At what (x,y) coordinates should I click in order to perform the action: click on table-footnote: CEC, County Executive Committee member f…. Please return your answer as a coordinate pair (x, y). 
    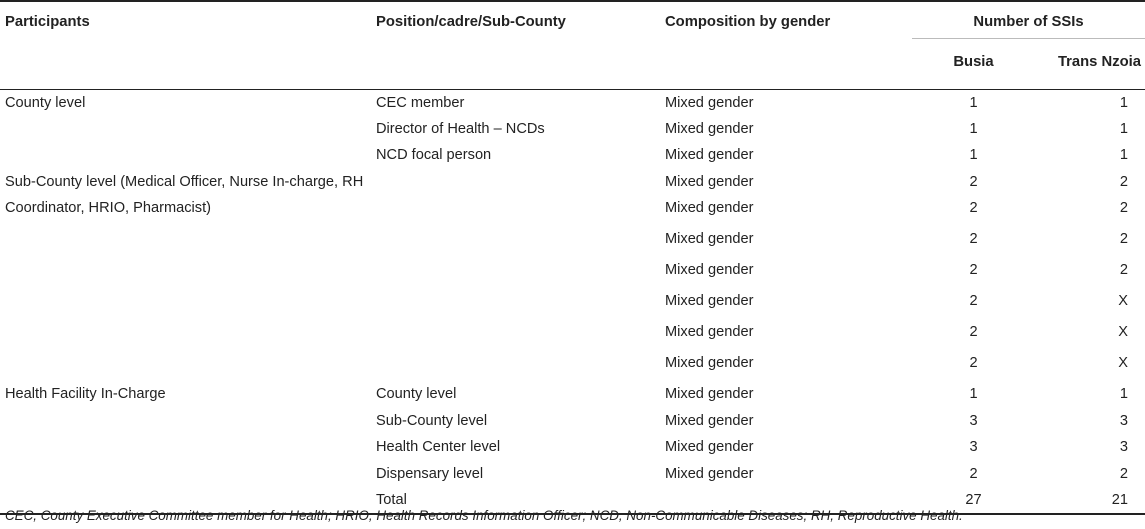
    Looking at the image, I should click on (484, 515).